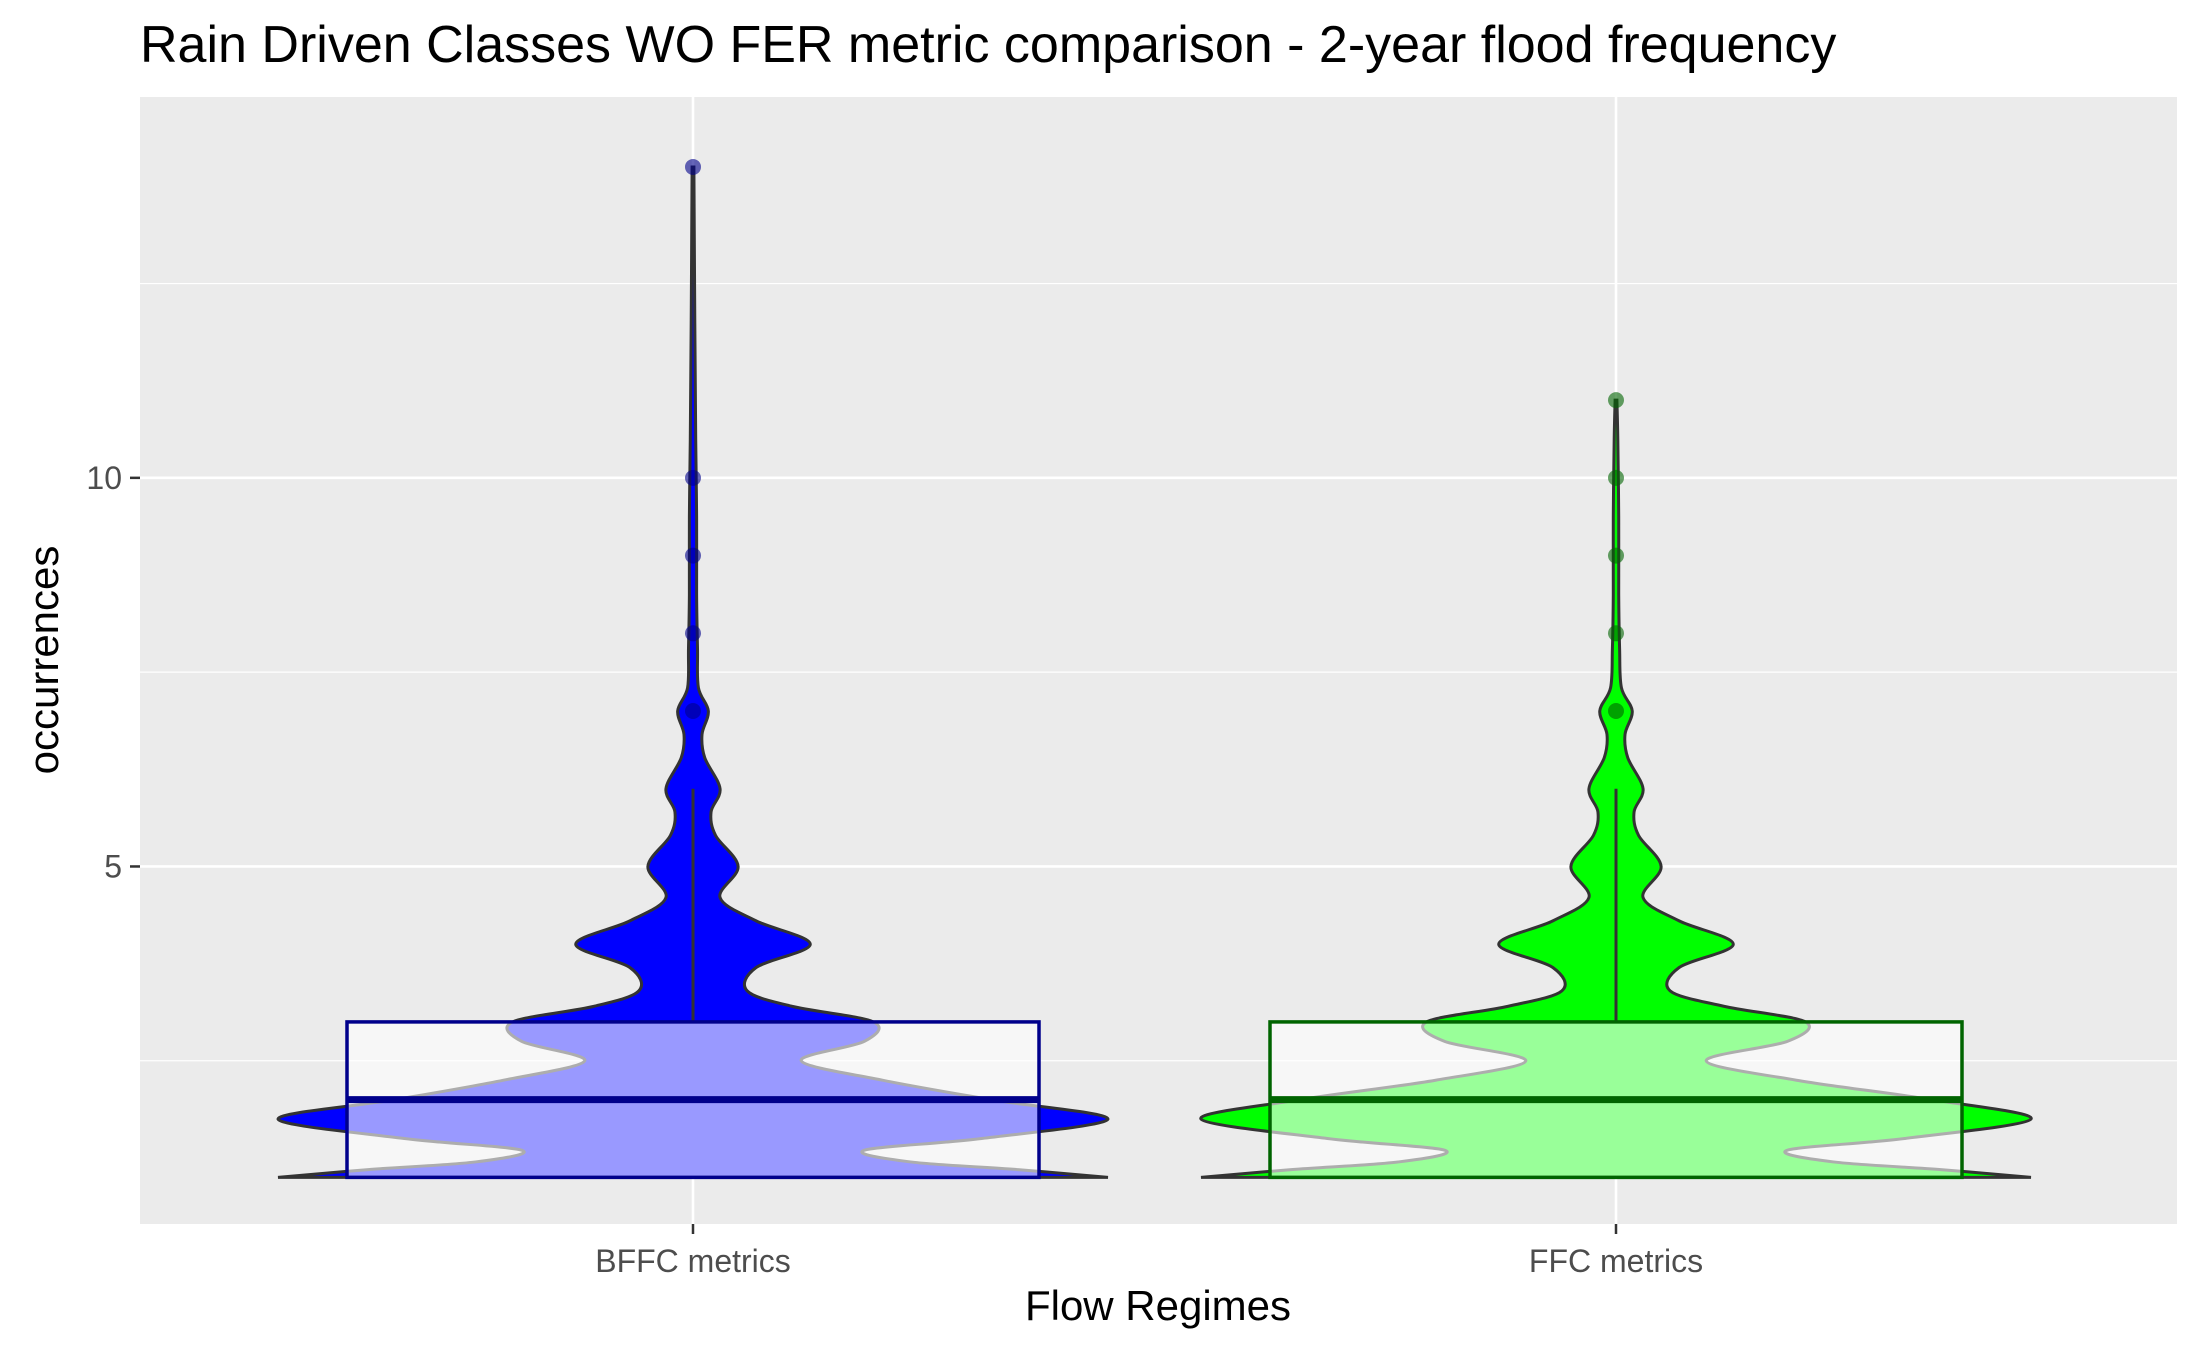 The image size is (2187, 1351). What do you see at coordinates (104, 478) in the screenshot?
I see `y-tick-label: 10` at bounding box center [104, 478].